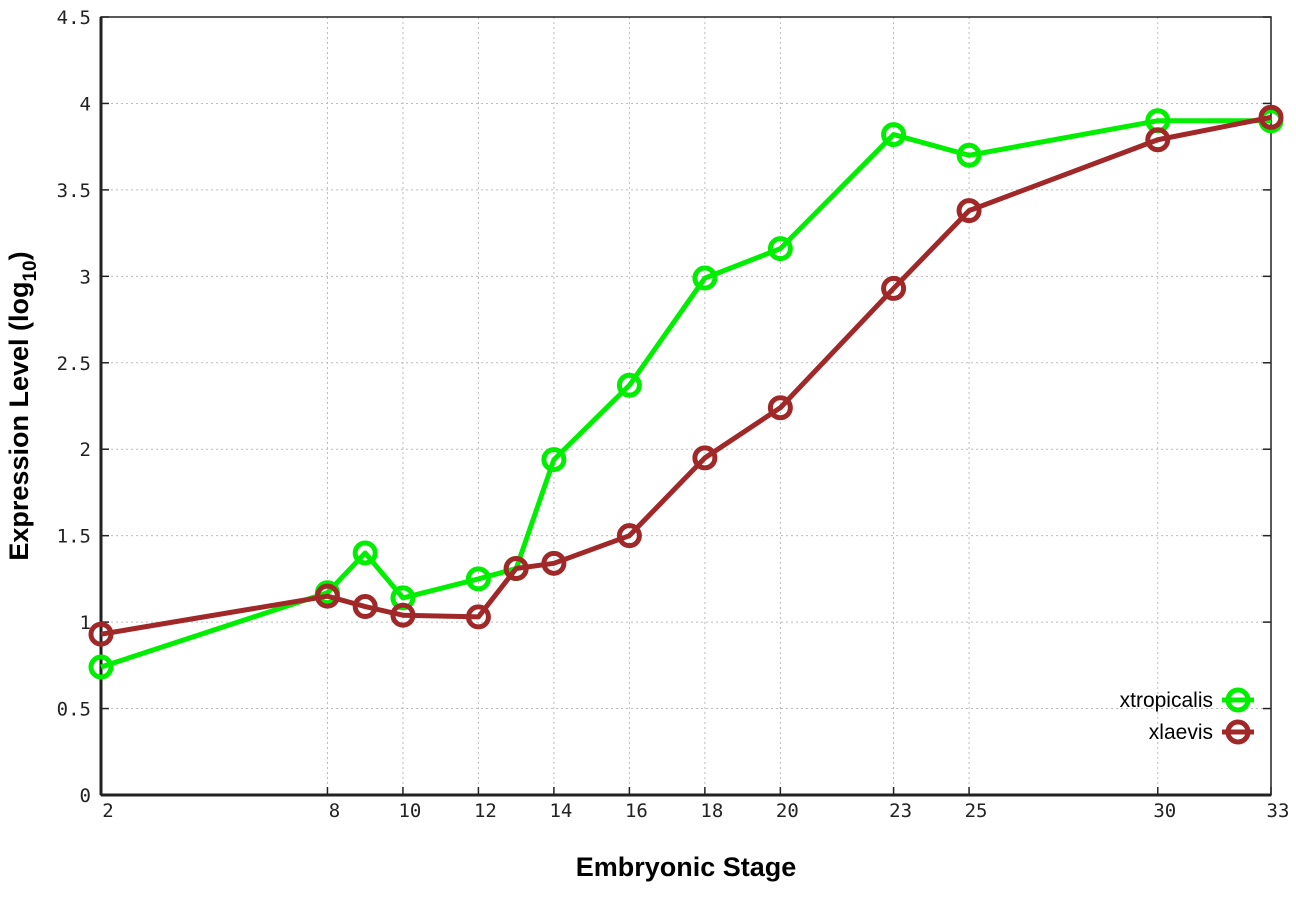 Image resolution: width=1296 pixels, height=907 pixels. What do you see at coordinates (85, 623) in the screenshot?
I see `y-tick-label: 1` at bounding box center [85, 623].